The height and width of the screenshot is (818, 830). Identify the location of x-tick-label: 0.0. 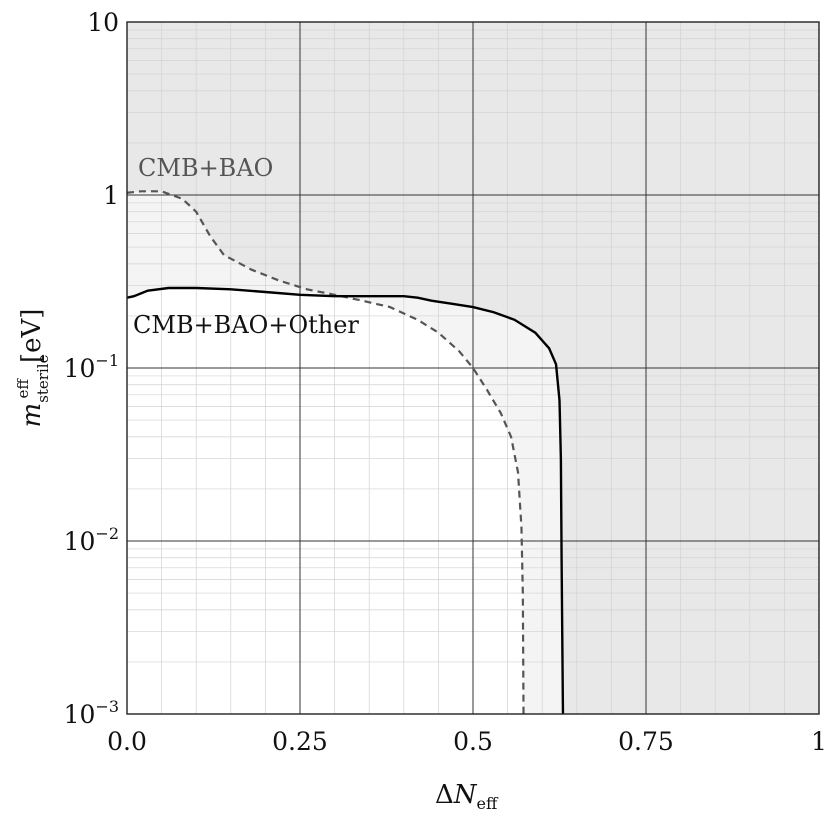
(127, 741).